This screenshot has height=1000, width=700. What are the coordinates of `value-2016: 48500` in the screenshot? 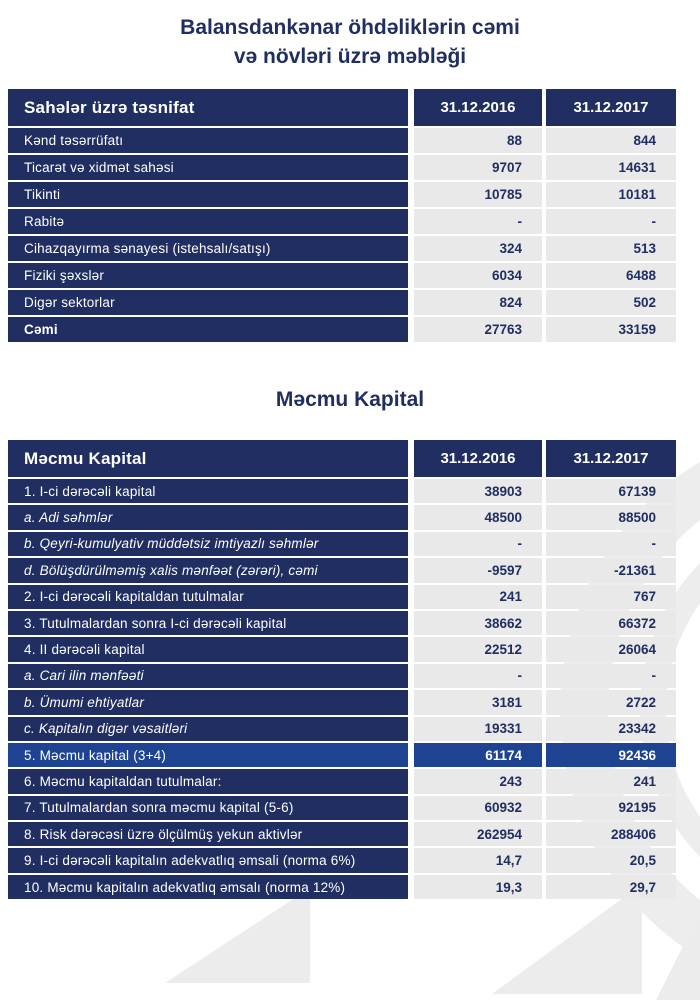 It's located at (478, 517).